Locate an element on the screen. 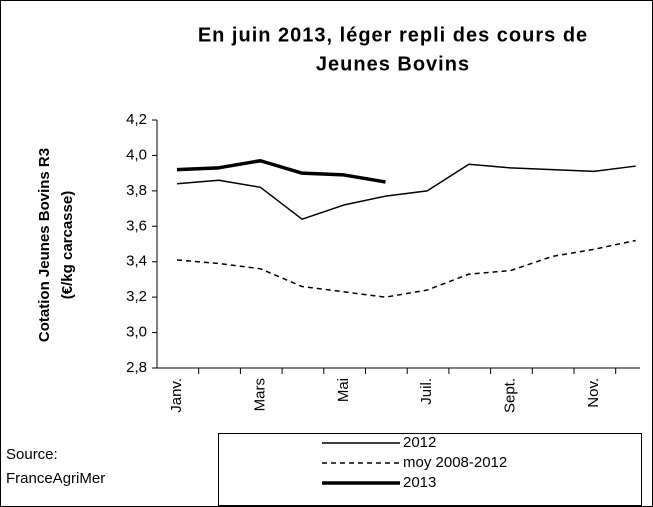 The width and height of the screenshot is (653, 507). x-tick-label: Nov. is located at coordinates (593, 393).